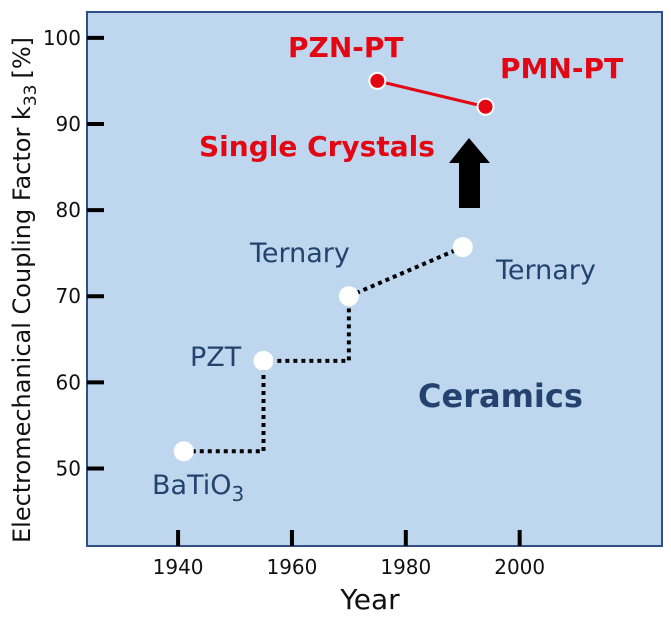 The width and height of the screenshot is (671, 622). What do you see at coordinates (431, 94) in the screenshot?
I see `single-crystals-line` at bounding box center [431, 94].